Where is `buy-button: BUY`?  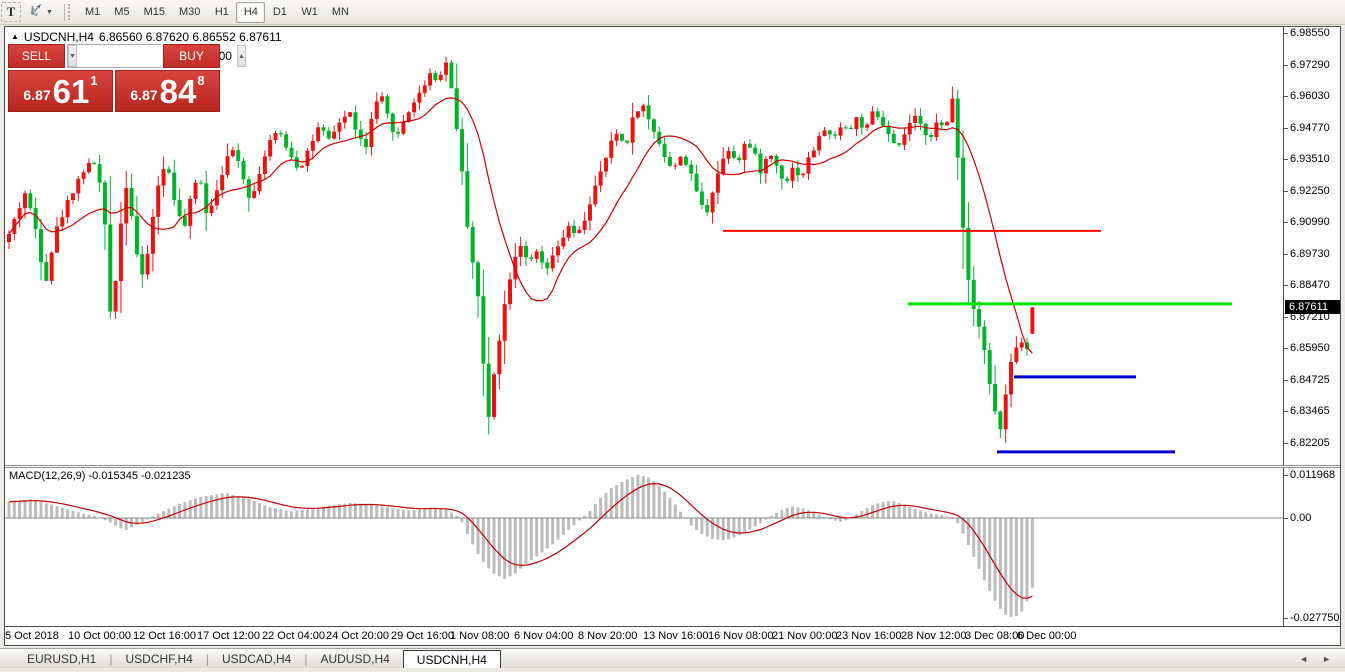
buy-button: BUY is located at coordinates (191, 56).